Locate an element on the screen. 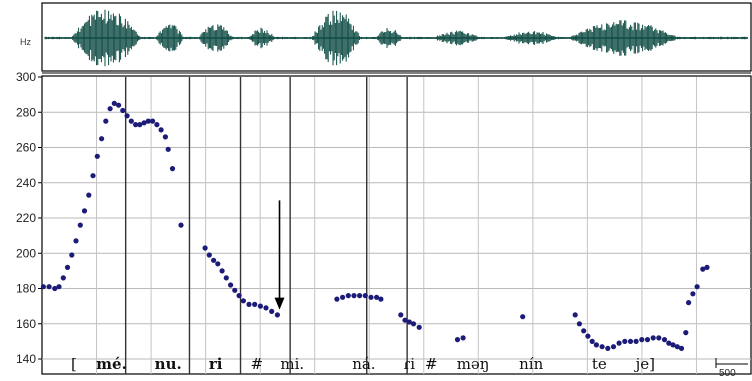 The image size is (752, 381). y-tick-label: 300 is located at coordinates (26, 77).